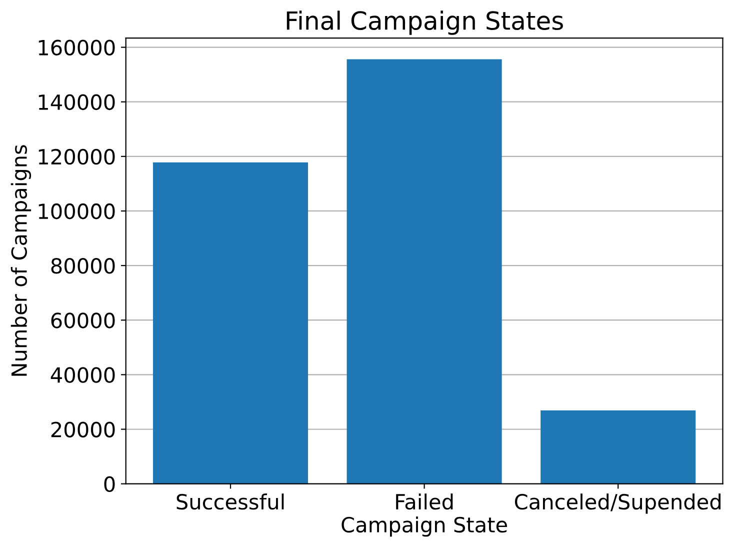 The width and height of the screenshot is (736, 543). What do you see at coordinates (424, 526) in the screenshot?
I see `x-axis-title: Campaign State` at bounding box center [424, 526].